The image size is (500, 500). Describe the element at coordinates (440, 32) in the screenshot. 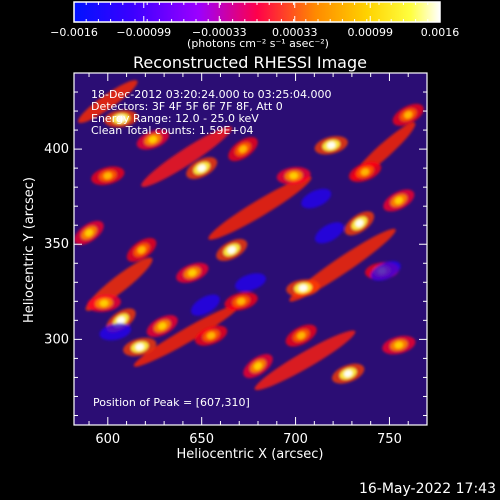

I see `colorbar-tick-label: 0.0016` at that location.